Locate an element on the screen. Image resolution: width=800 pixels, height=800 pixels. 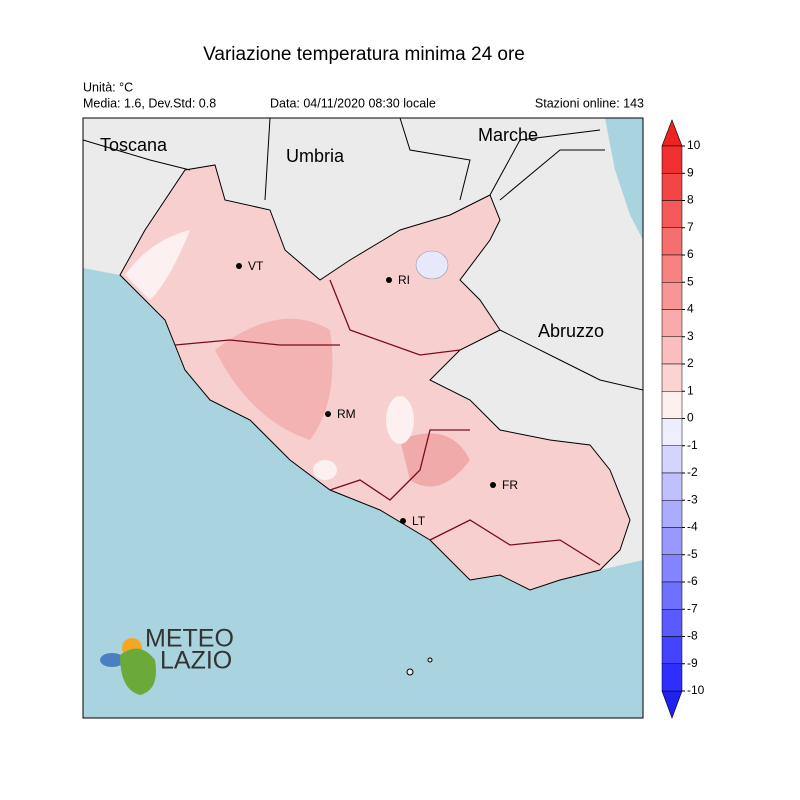
city-label: RI is located at coordinates (404, 280).